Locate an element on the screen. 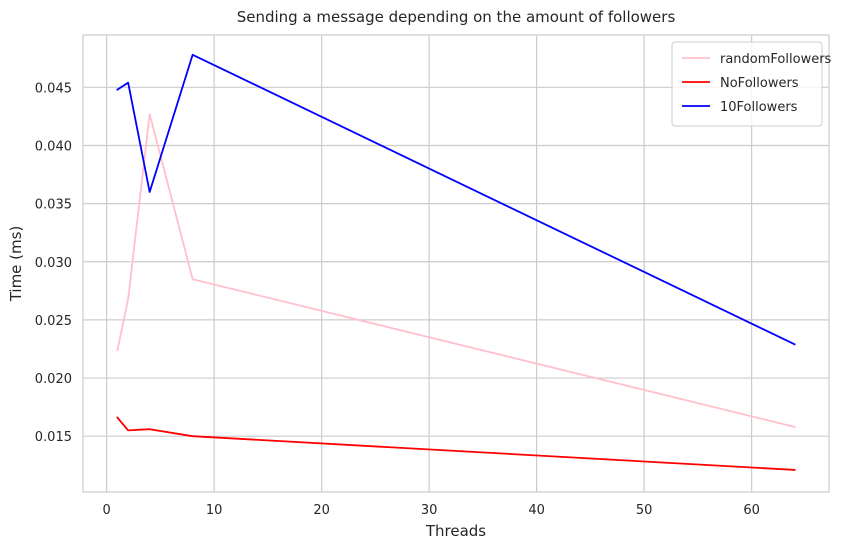 Image resolution: width=867 pixels, height=550 pixels. y-tick-label: 0.015 is located at coordinates (53, 437).